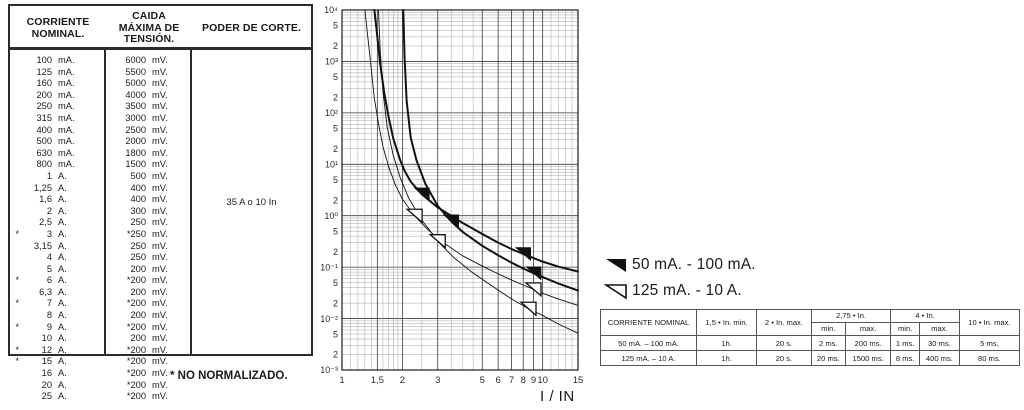  What do you see at coordinates (57, 339) in the screenshot?
I see `spec-row-current: 10 A.` at bounding box center [57, 339].